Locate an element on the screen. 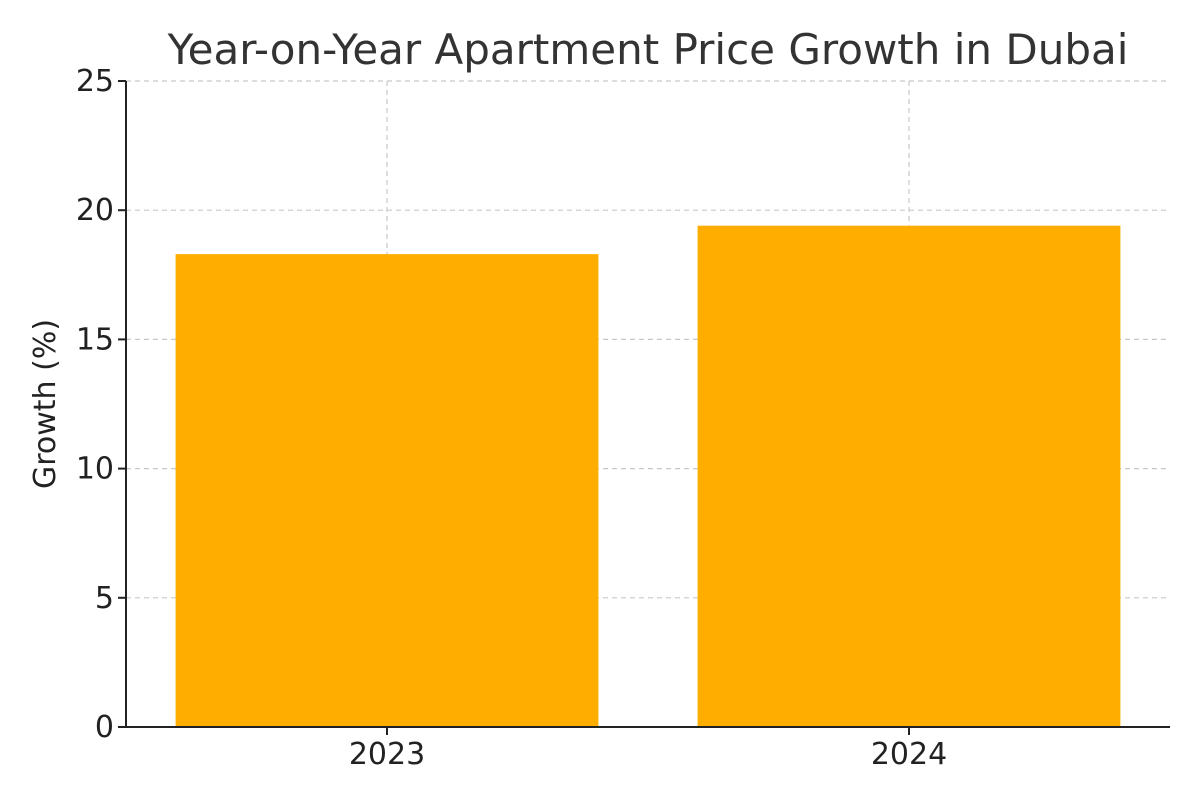 The width and height of the screenshot is (1200, 800). y-tick-label: 5 is located at coordinates (104, 598).